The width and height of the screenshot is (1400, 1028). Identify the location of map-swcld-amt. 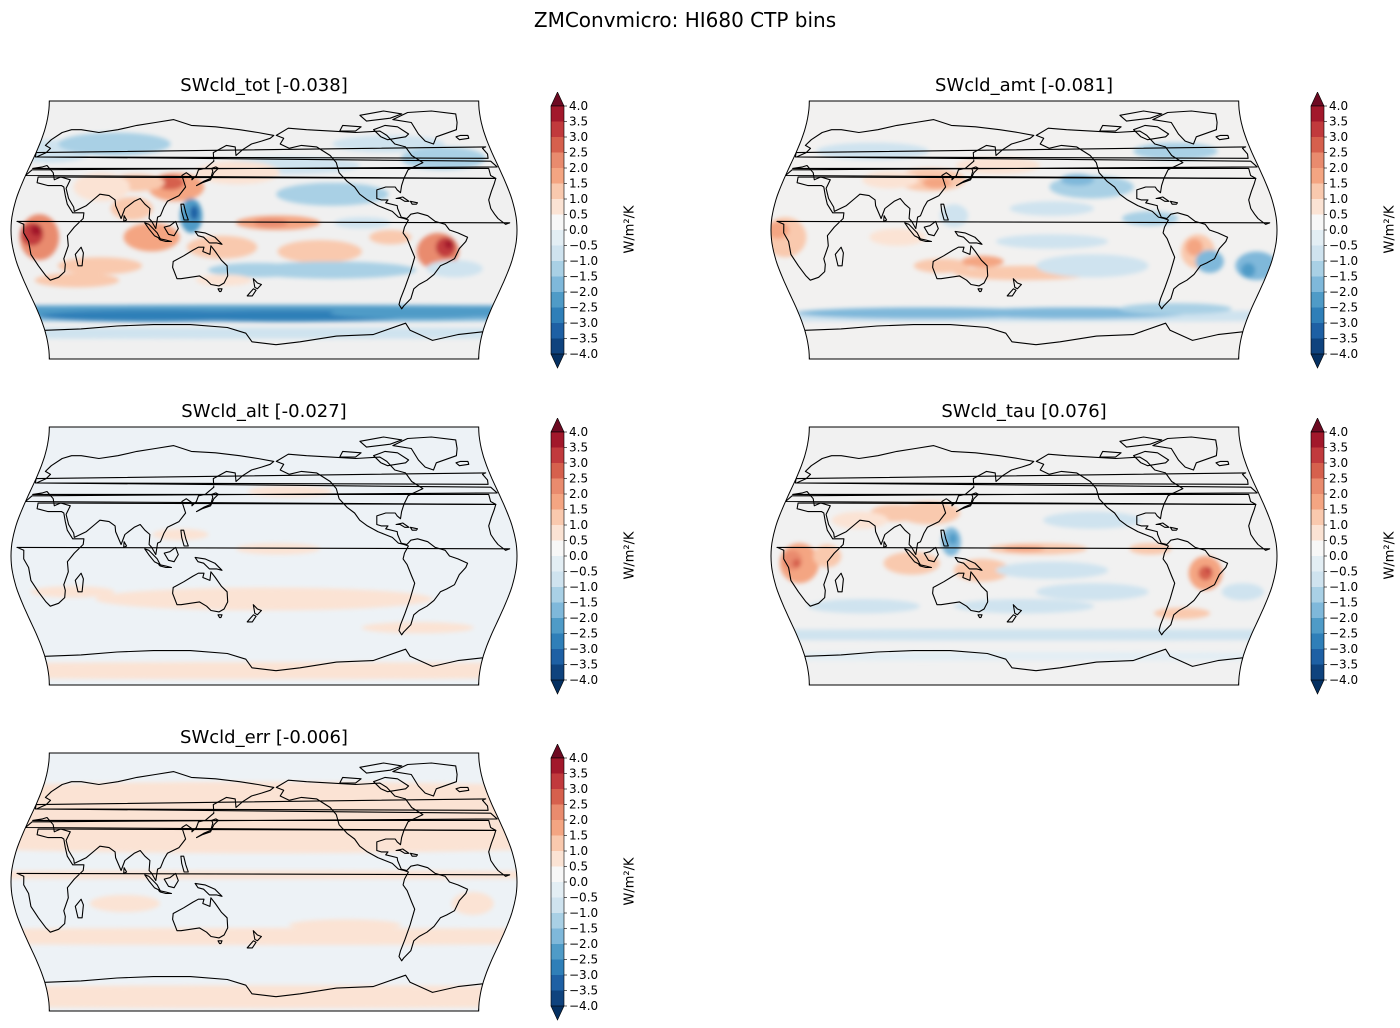
(1024, 230).